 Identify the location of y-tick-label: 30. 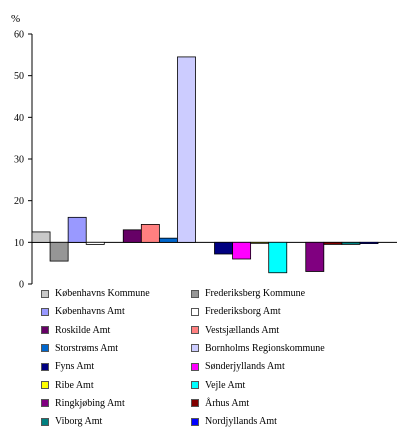
(19, 160).